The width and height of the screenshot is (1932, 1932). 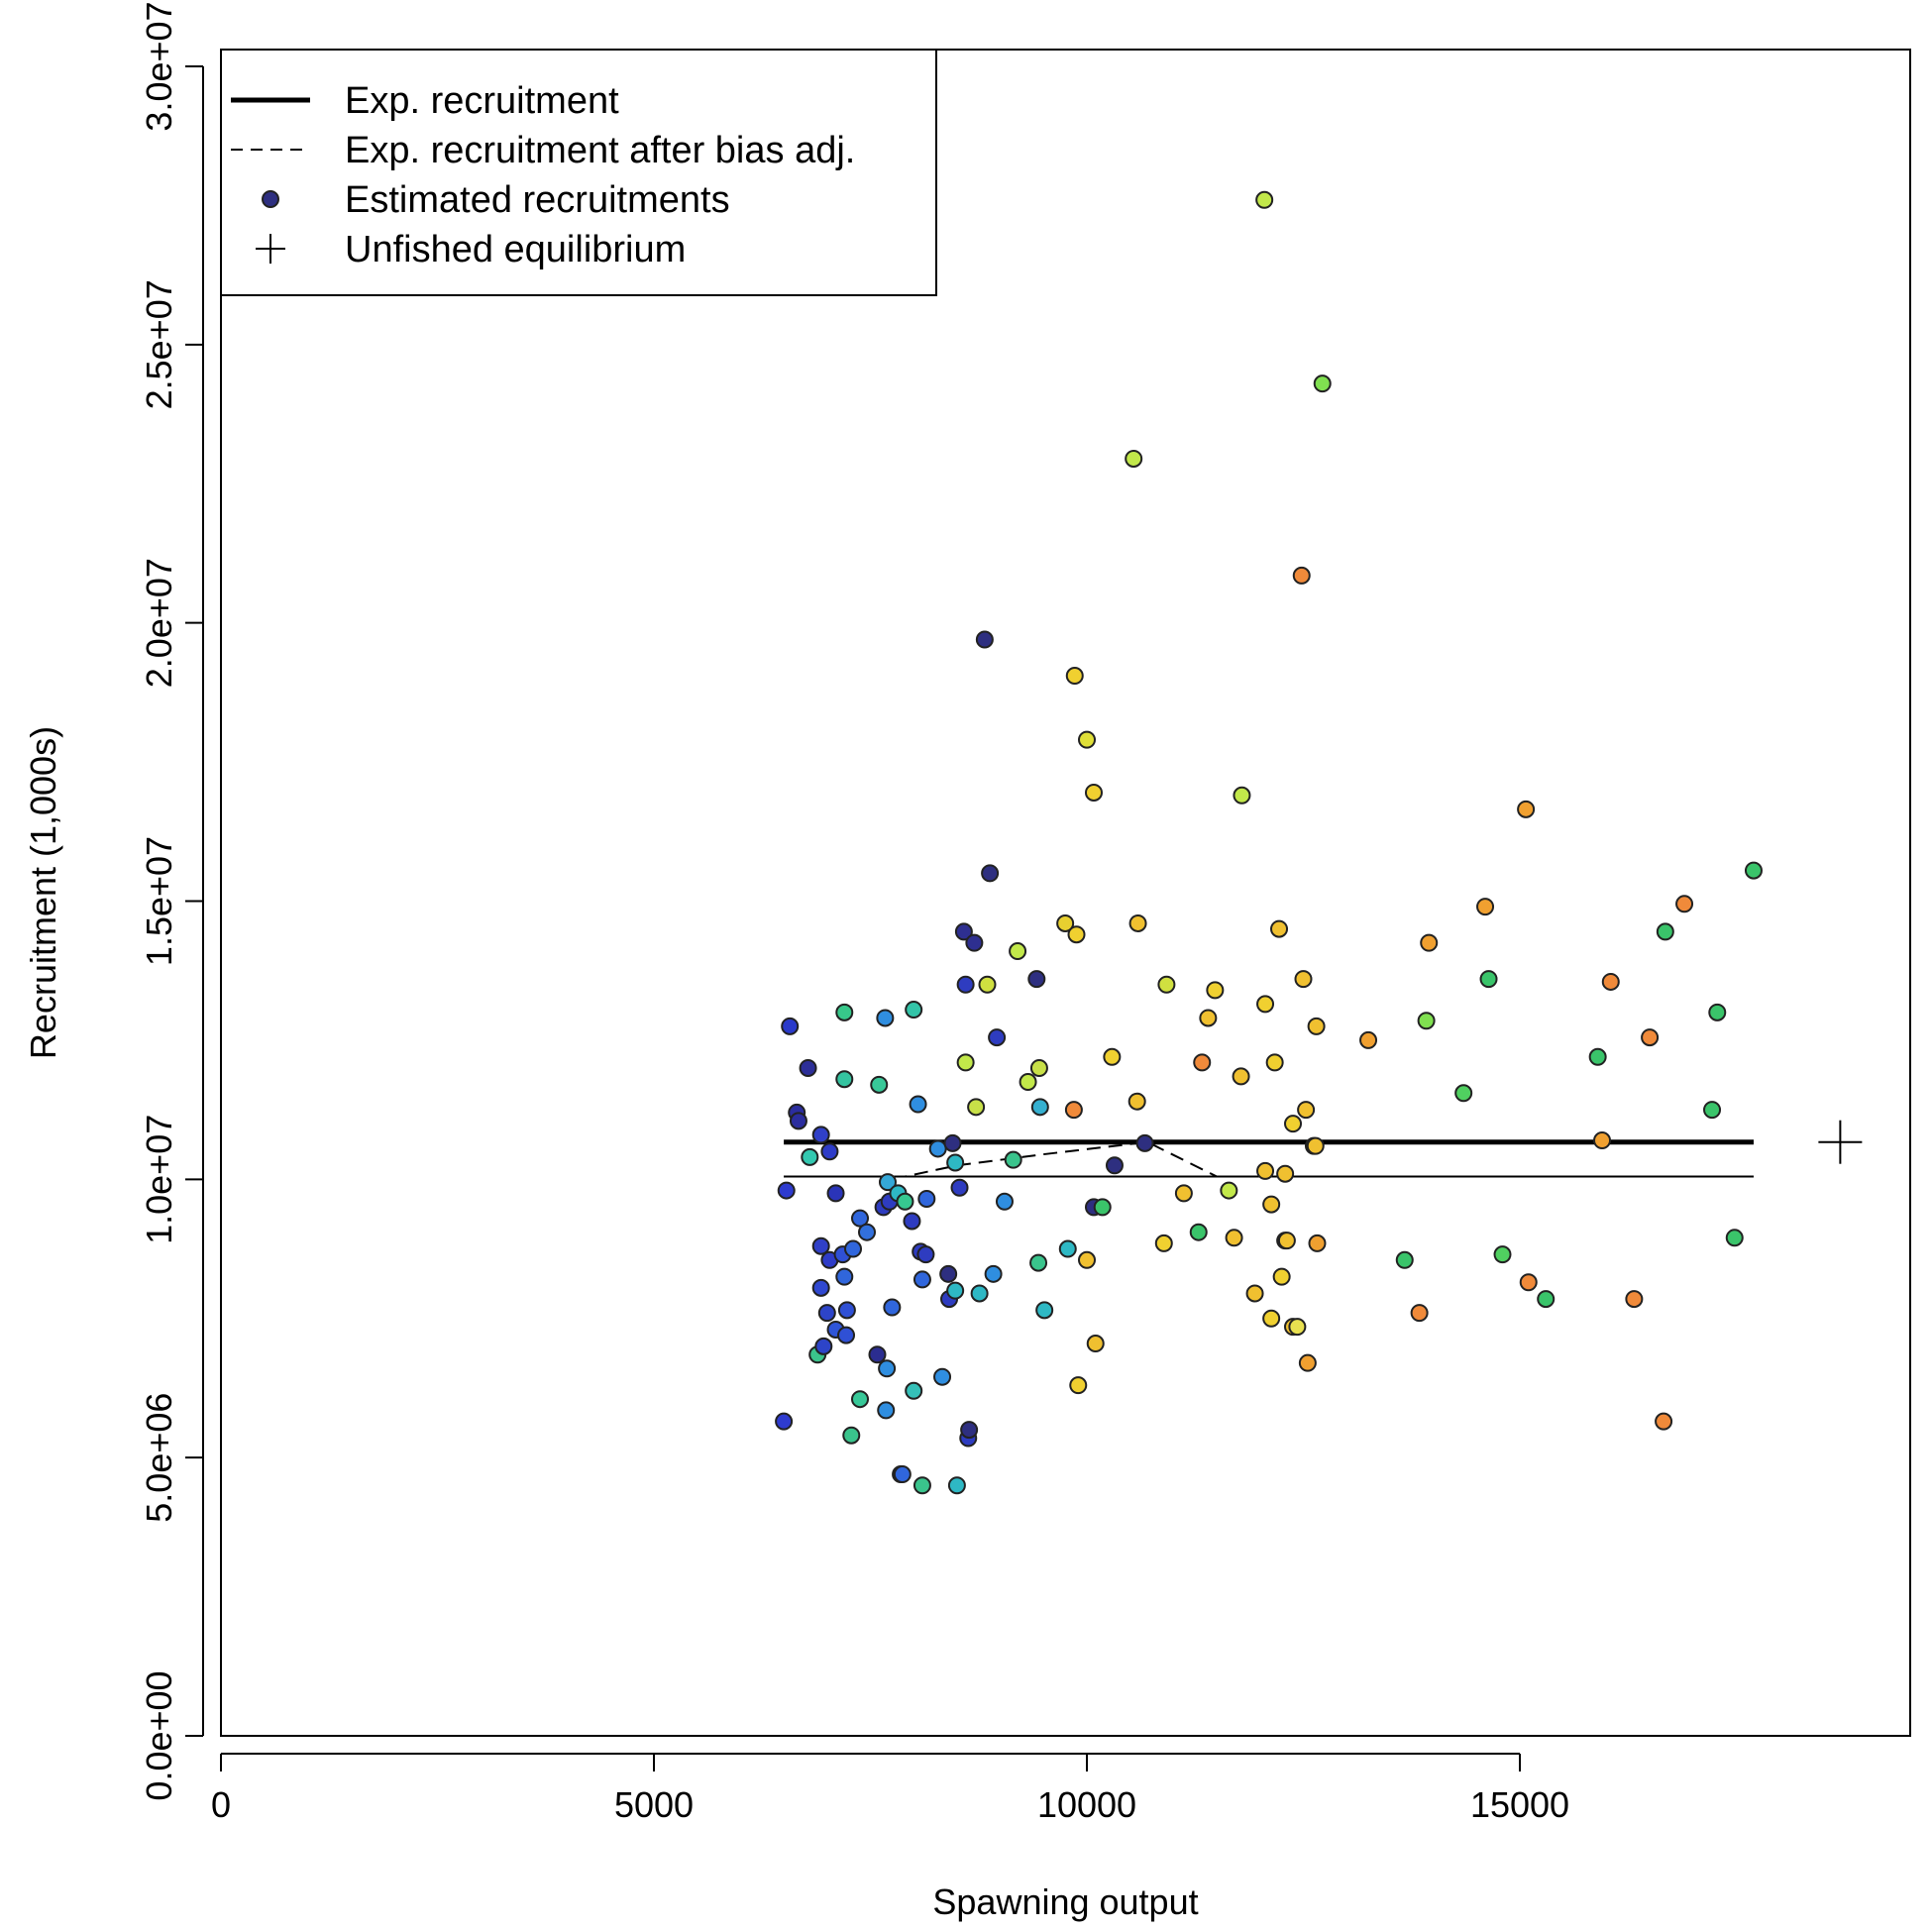 What do you see at coordinates (221, 1804) in the screenshot?
I see `x-tick-label: 0` at bounding box center [221, 1804].